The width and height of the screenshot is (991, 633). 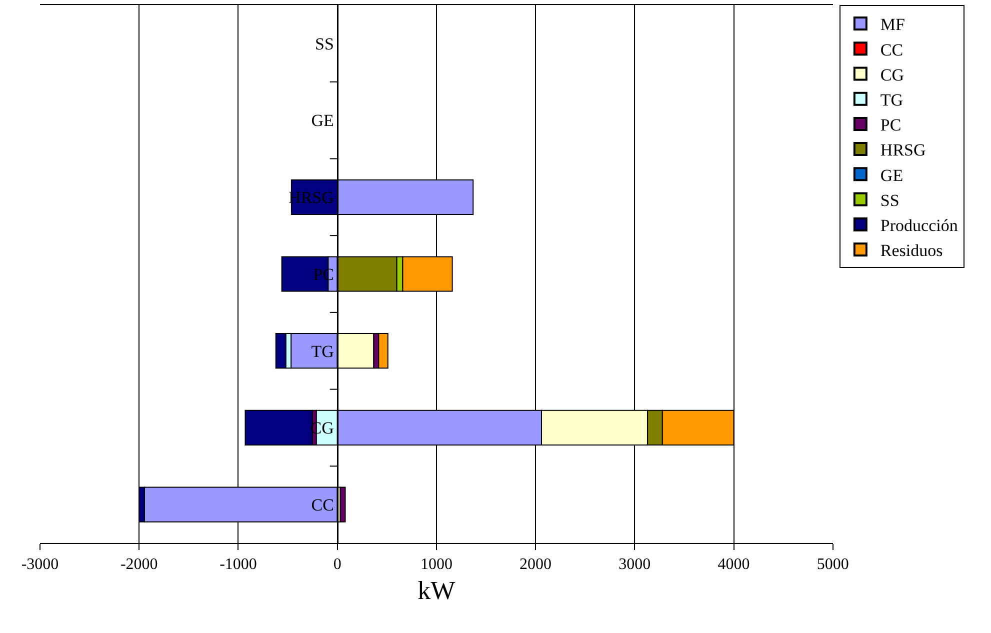 What do you see at coordinates (536, 565) in the screenshot?
I see `x-tick-label: 2000` at bounding box center [536, 565].